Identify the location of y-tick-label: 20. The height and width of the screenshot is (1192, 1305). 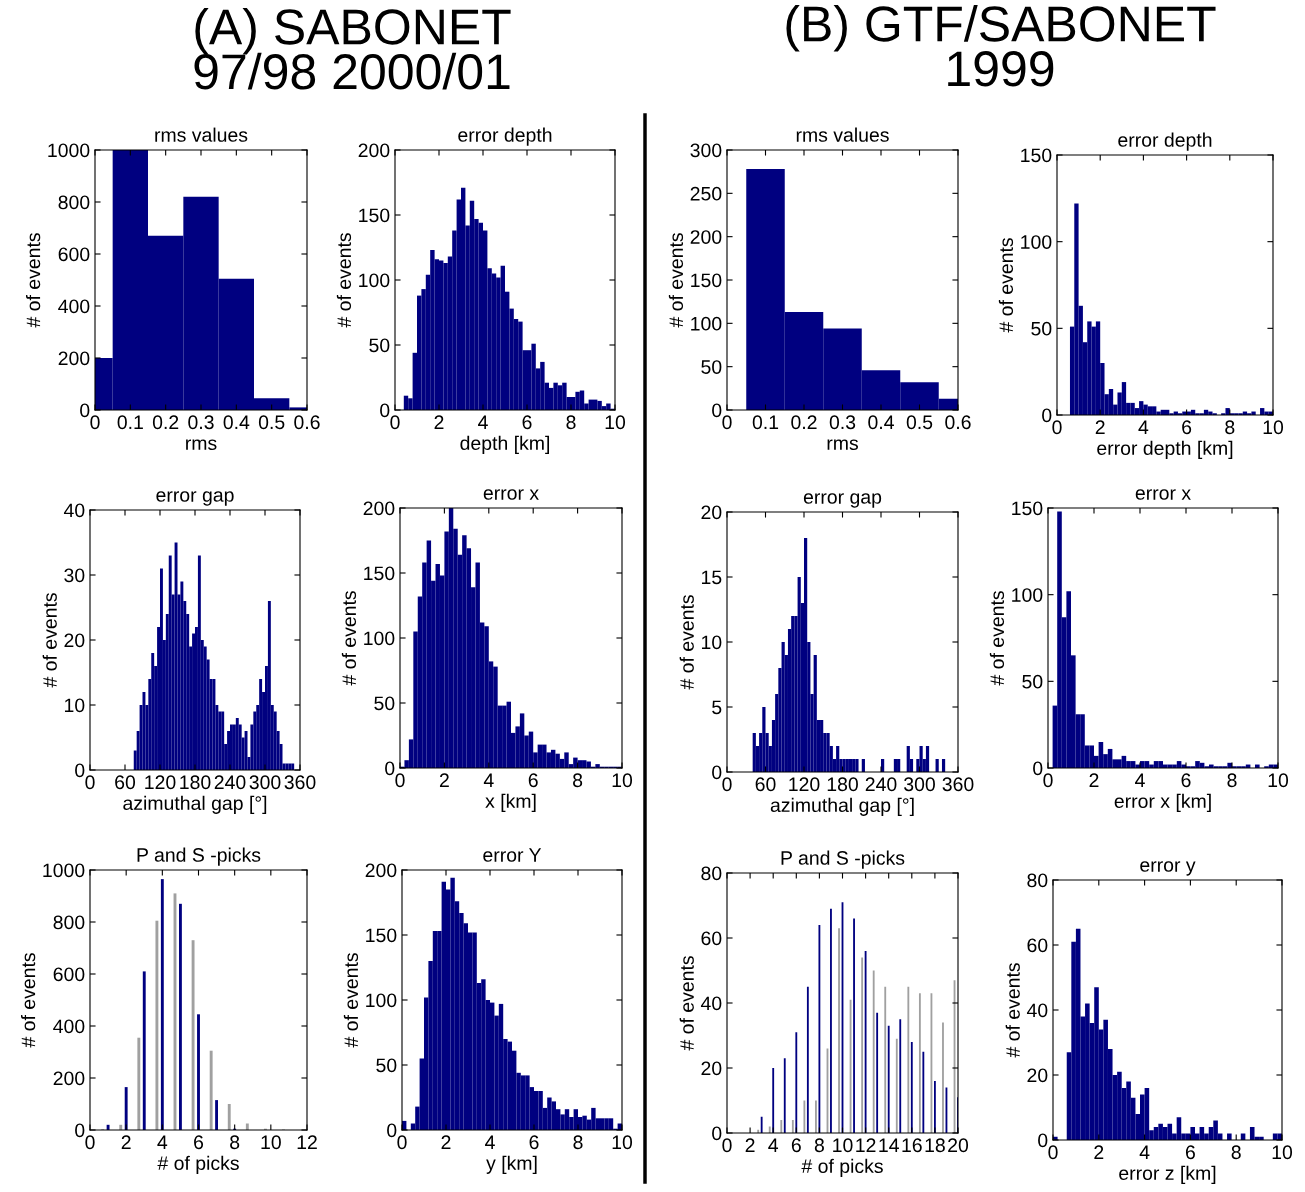
(711, 1068).